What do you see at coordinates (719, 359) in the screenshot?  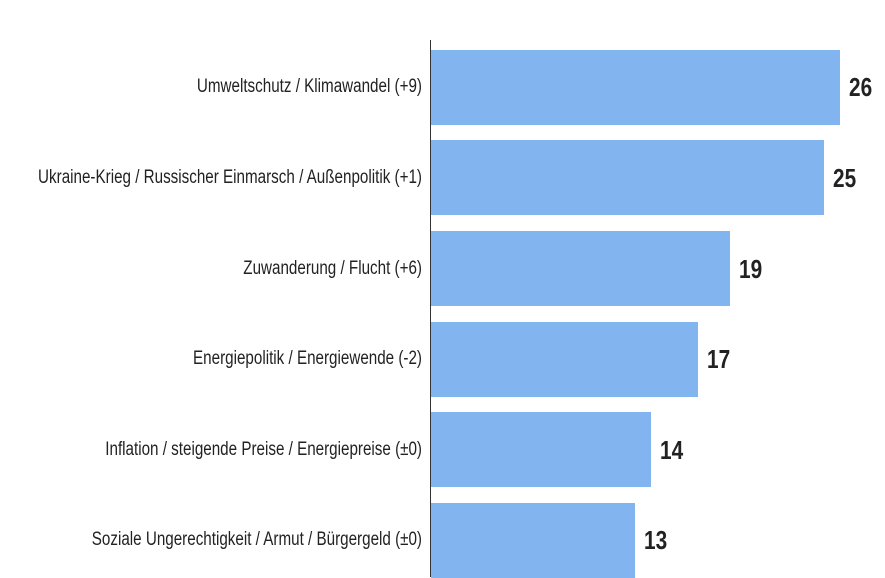 I see `value-label: 17` at bounding box center [719, 359].